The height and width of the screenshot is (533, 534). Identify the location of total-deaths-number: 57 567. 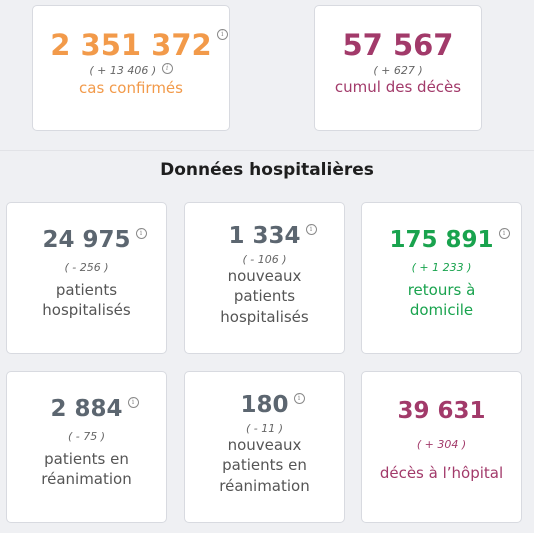
(398, 45).